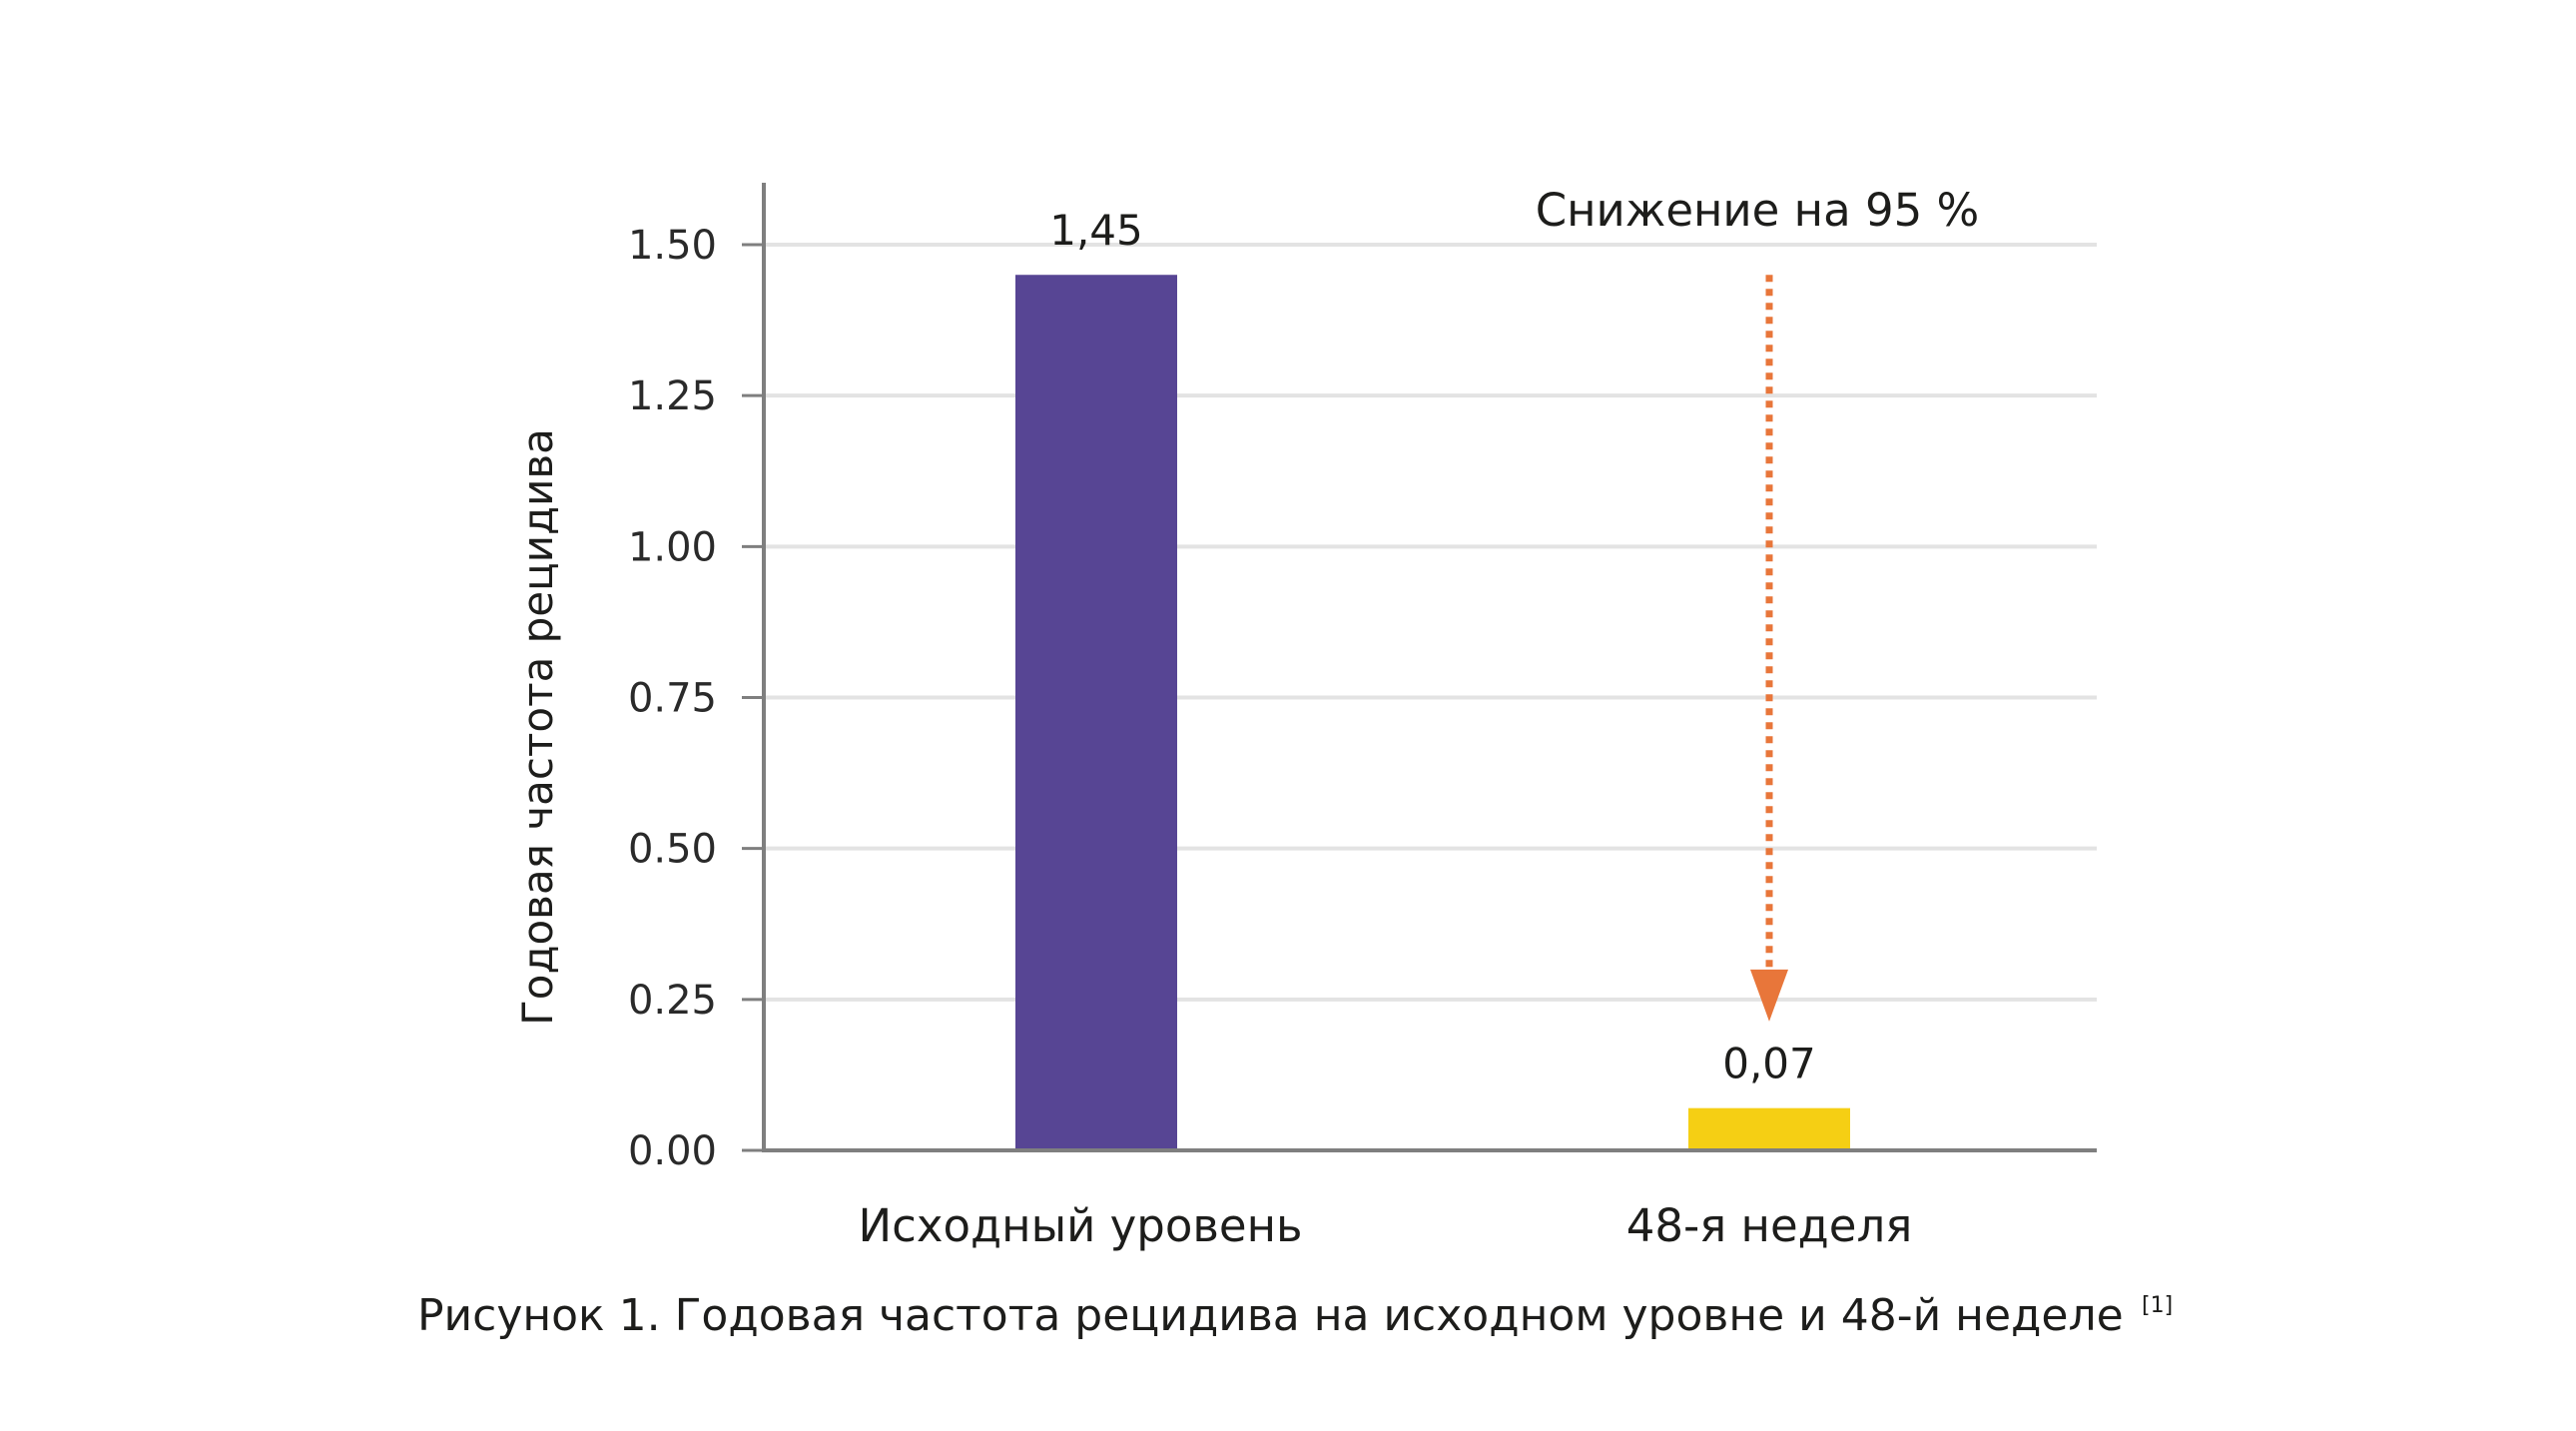  What do you see at coordinates (672, 396) in the screenshot?
I see `y-tick-label: 1.25` at bounding box center [672, 396].